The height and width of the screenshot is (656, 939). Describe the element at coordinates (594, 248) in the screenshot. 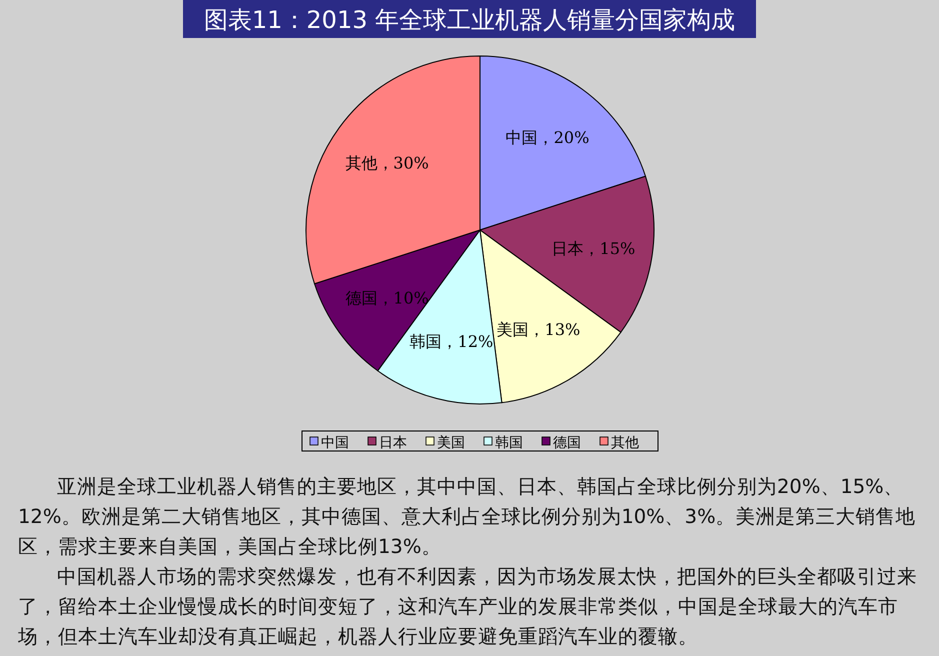

I see `data-label: 日本，15%` at that location.